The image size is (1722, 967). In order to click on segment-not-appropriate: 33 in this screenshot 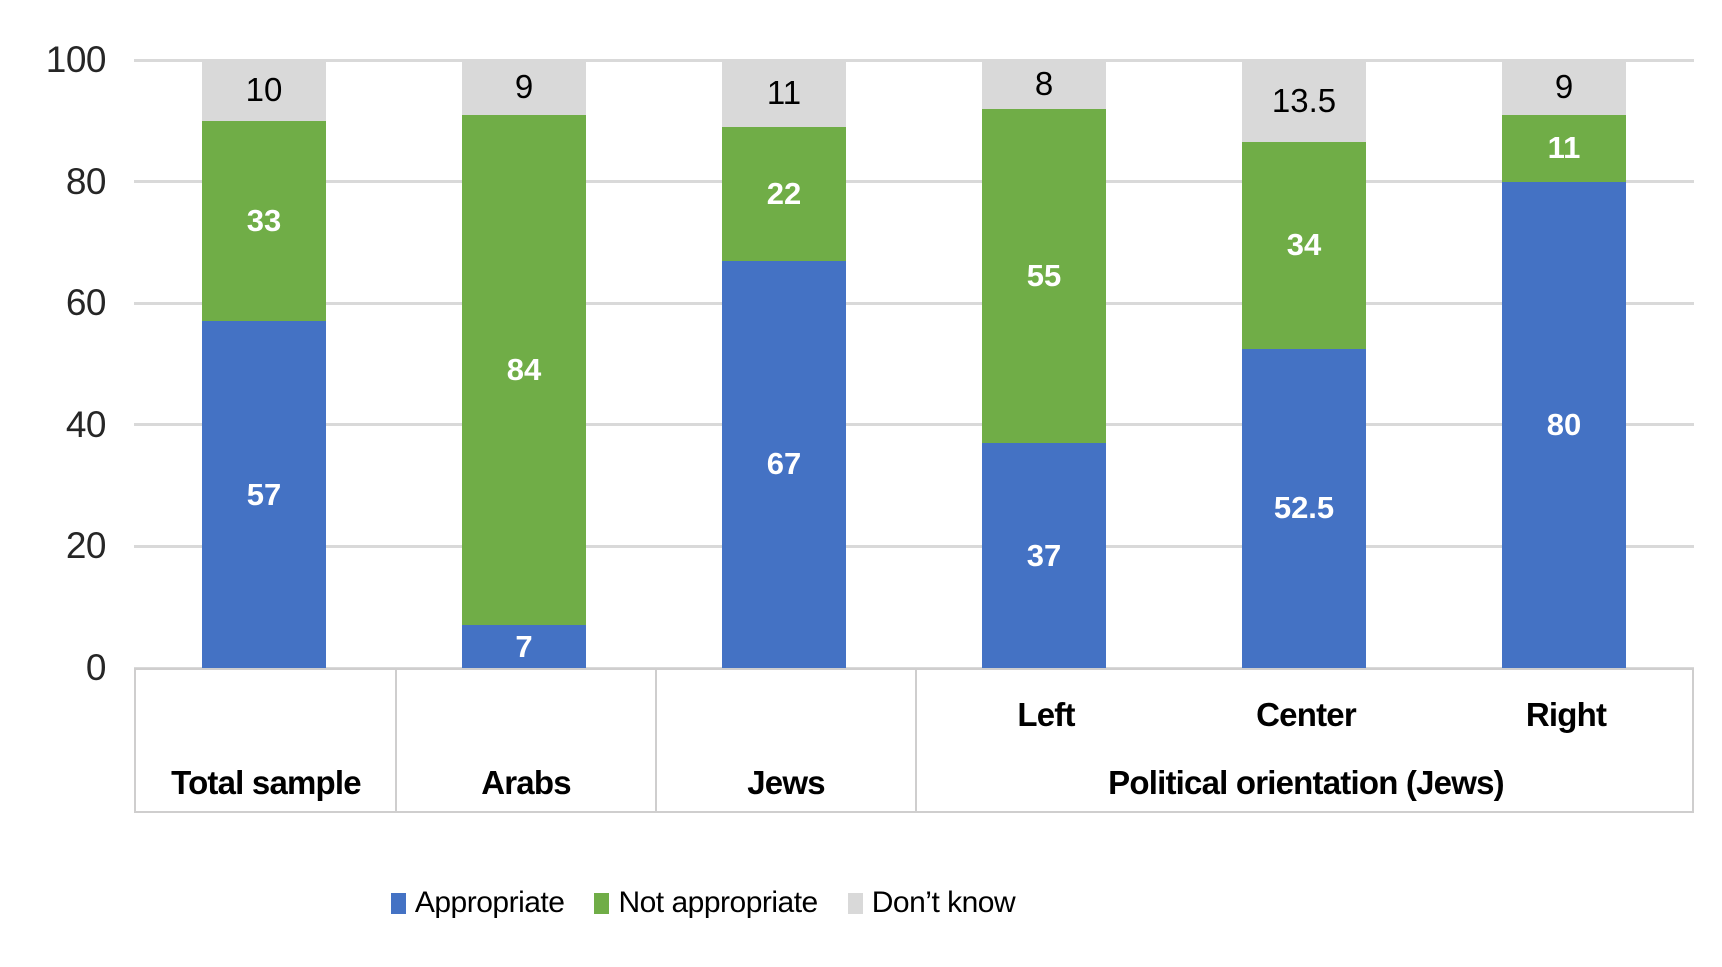, I will do `click(264, 221)`.